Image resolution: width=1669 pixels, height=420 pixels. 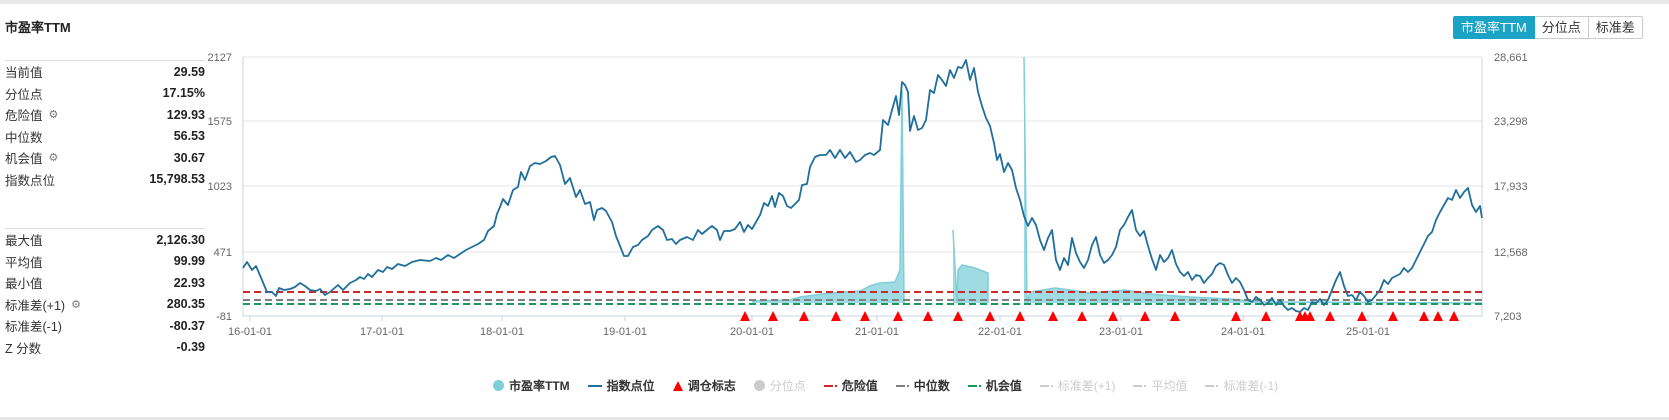 I want to click on x-tick-label: 18-01-01, so click(x=502, y=332).